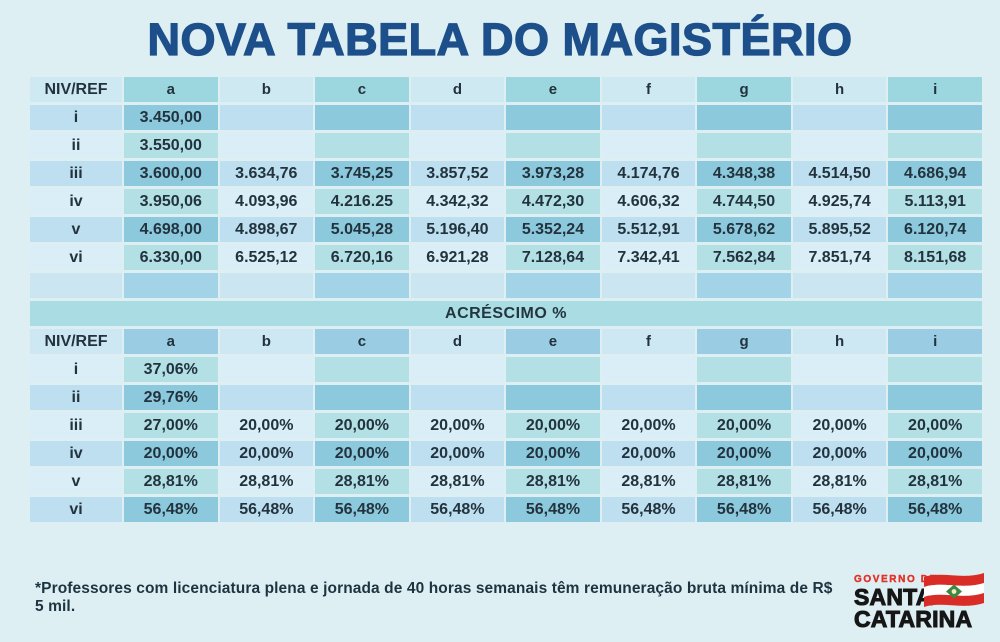 The width and height of the screenshot is (1000, 642). I want to click on column-header-cell: f, so click(648, 89).